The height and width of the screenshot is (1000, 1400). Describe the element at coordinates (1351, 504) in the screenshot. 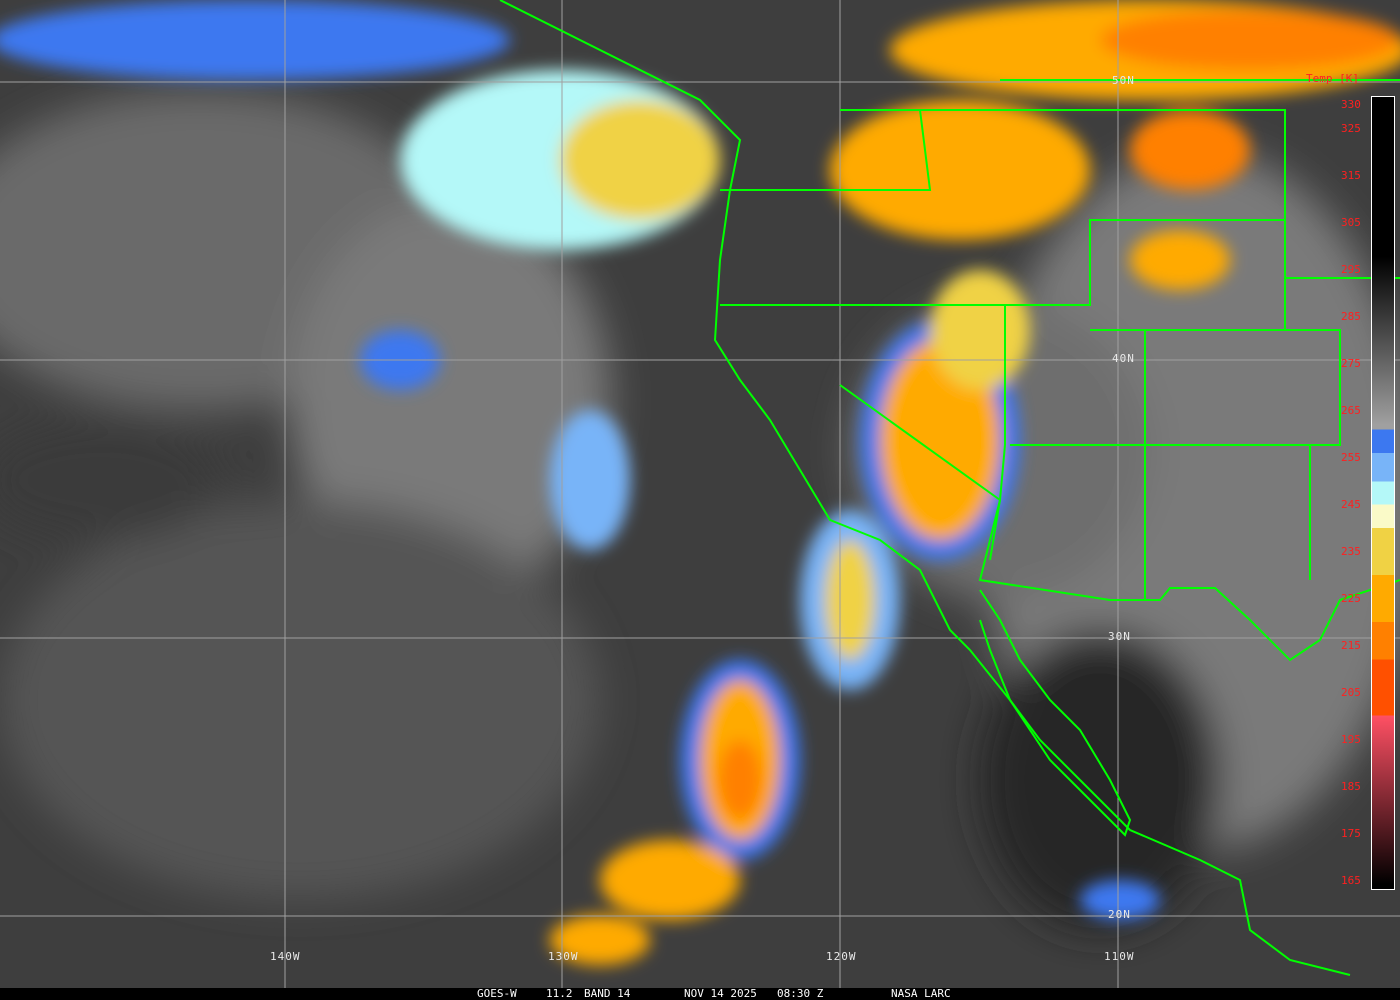

I see `colorbar-tick-label: 245` at that location.